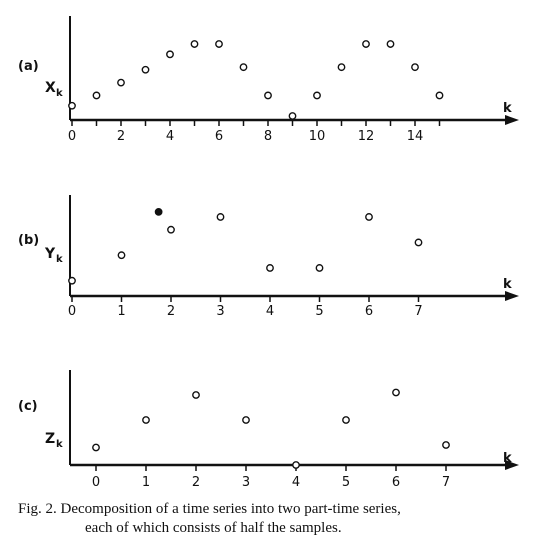  I want to click on y-axis-label: Z, so click(50, 439).